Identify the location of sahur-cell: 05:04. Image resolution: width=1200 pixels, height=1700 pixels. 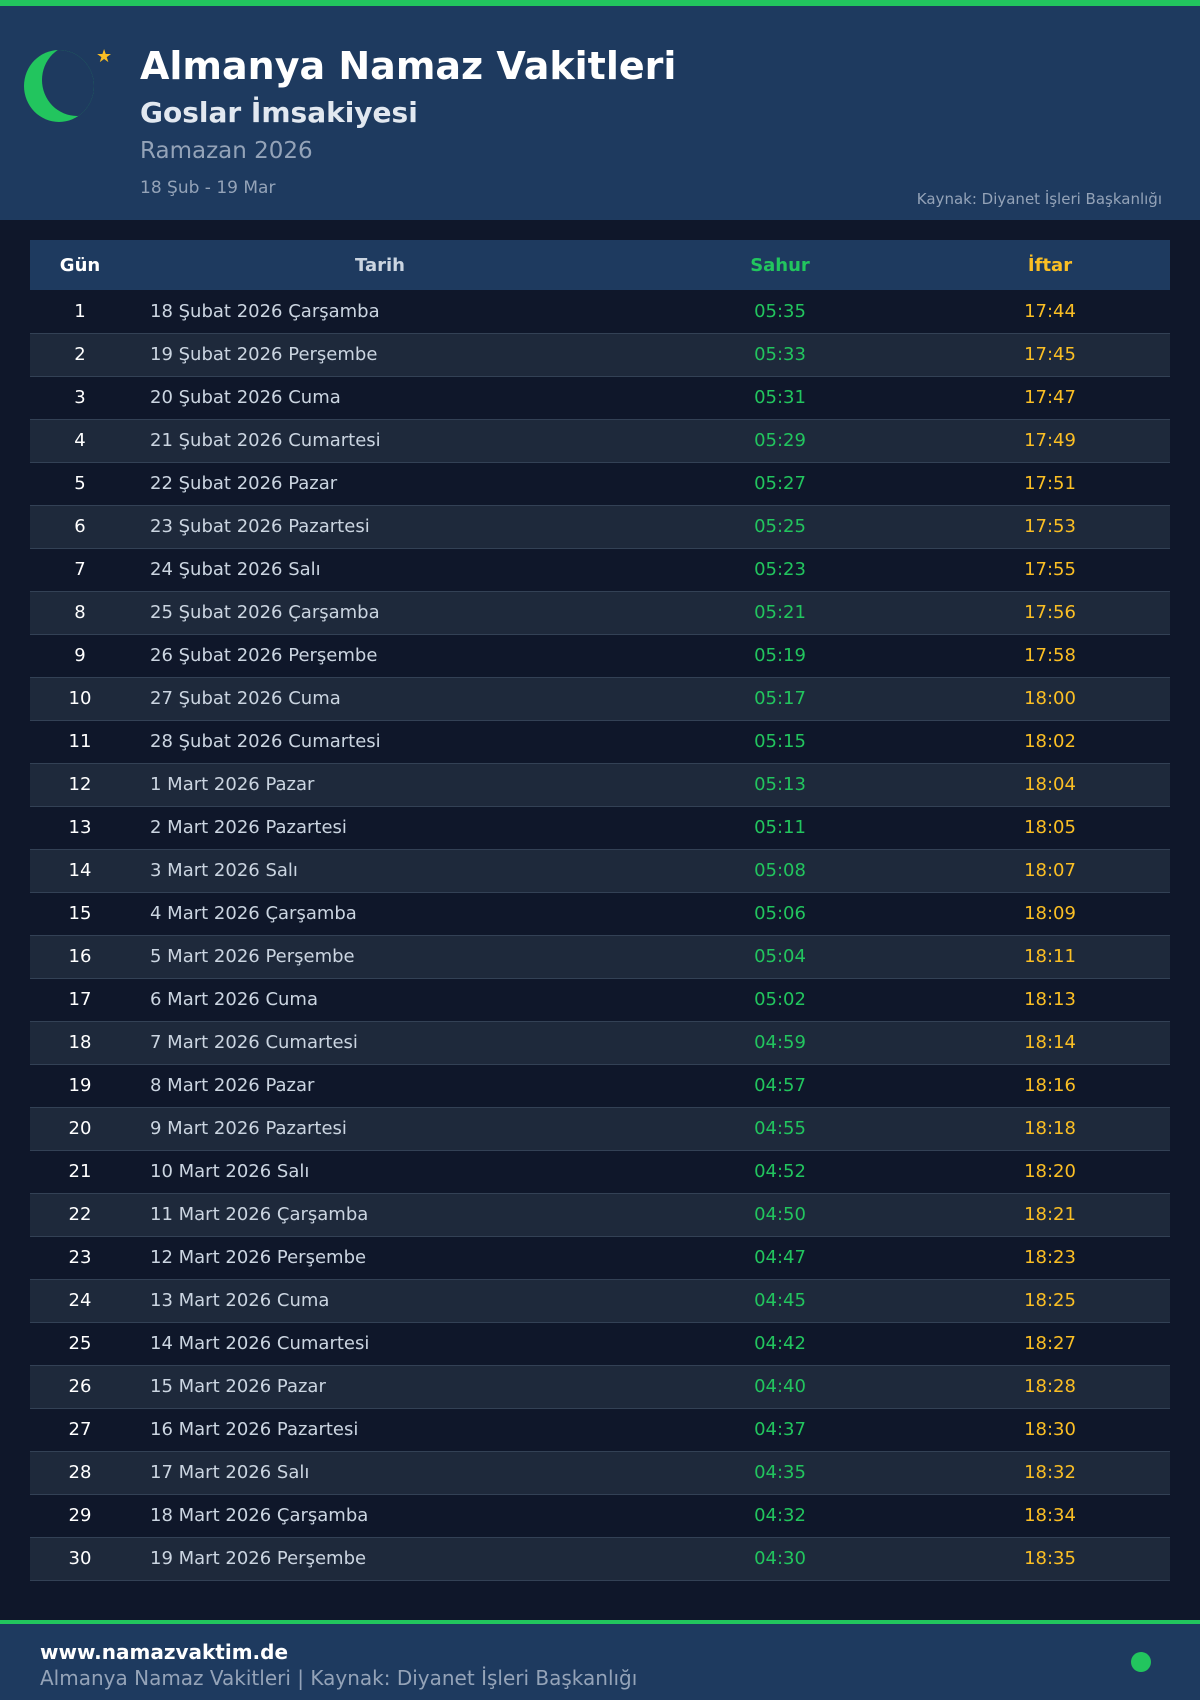
(780, 957).